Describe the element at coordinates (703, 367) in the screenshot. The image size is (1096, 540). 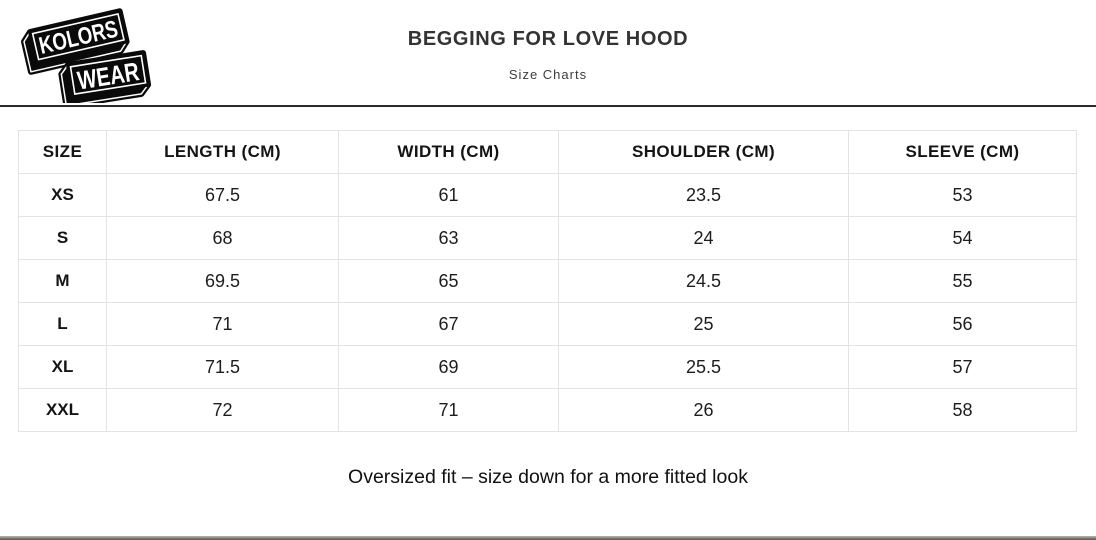
I see `measurement-cell: 25.5` at that location.